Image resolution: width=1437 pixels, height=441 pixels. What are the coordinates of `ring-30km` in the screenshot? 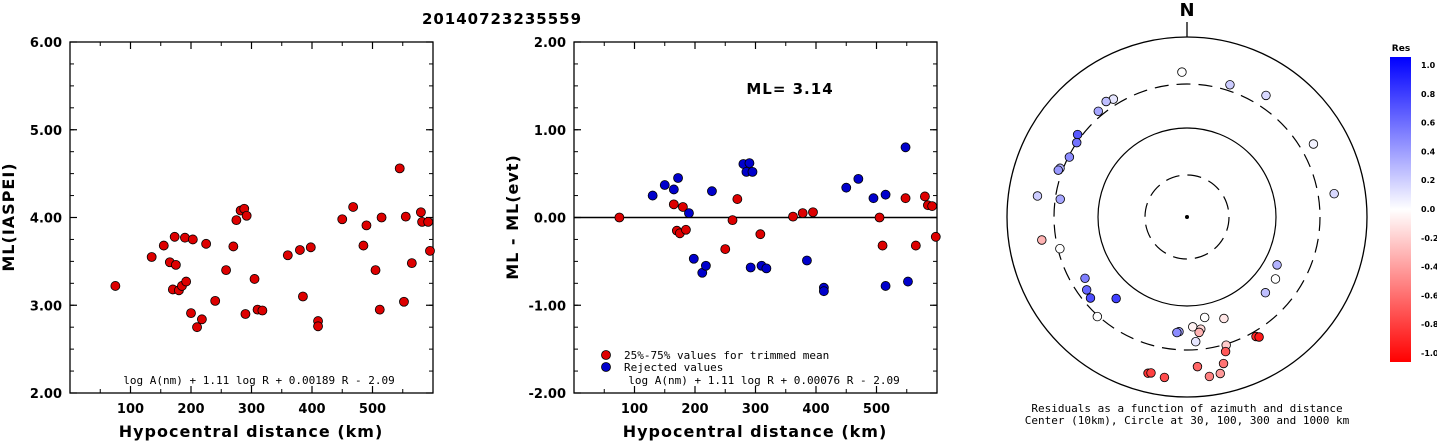 It's located at (1187, 217).